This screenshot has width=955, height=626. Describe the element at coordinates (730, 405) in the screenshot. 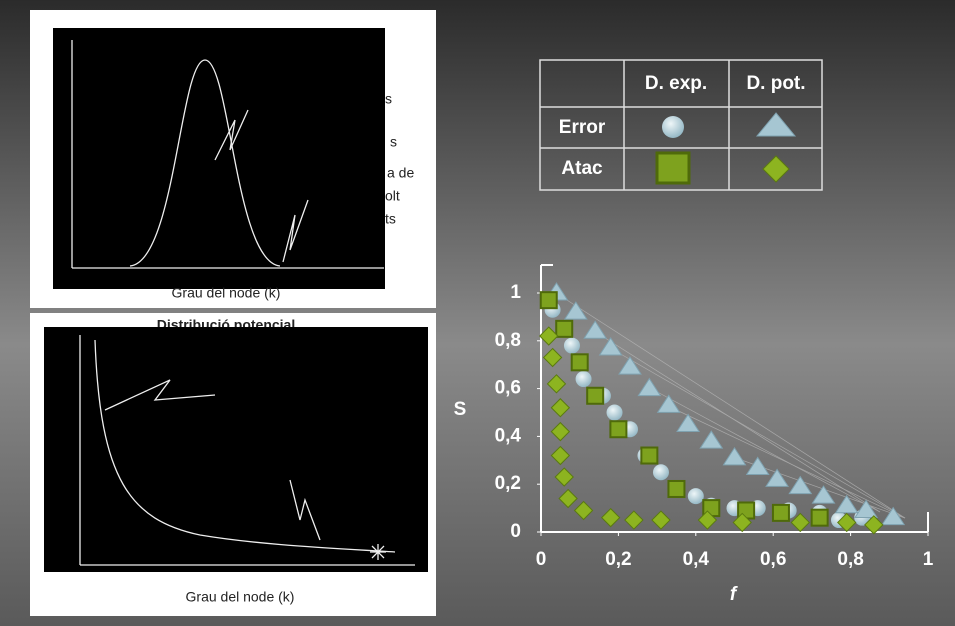

I see `fan-lines` at that location.